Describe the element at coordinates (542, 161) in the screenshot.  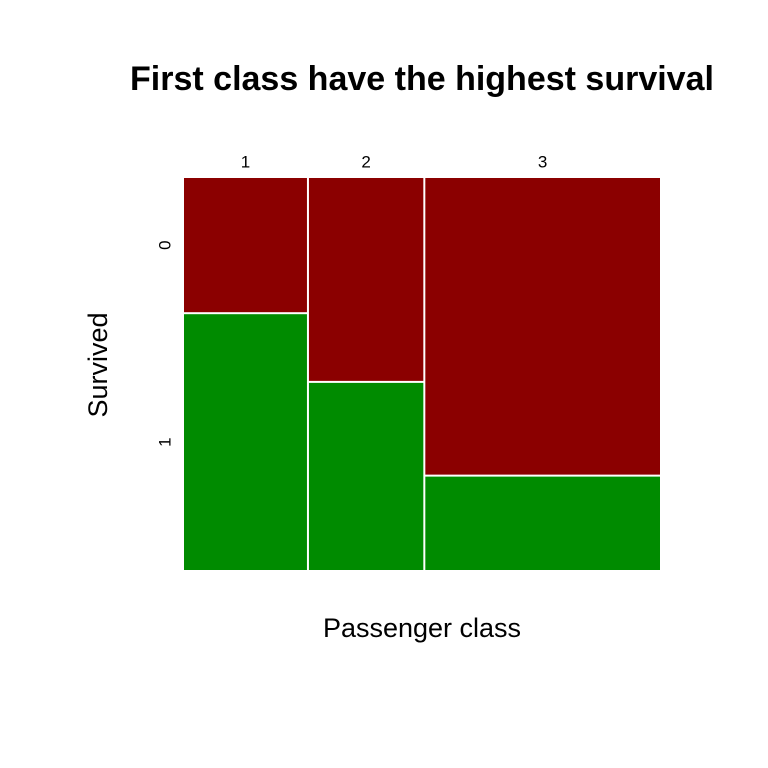
I see `column-label: 3` at that location.